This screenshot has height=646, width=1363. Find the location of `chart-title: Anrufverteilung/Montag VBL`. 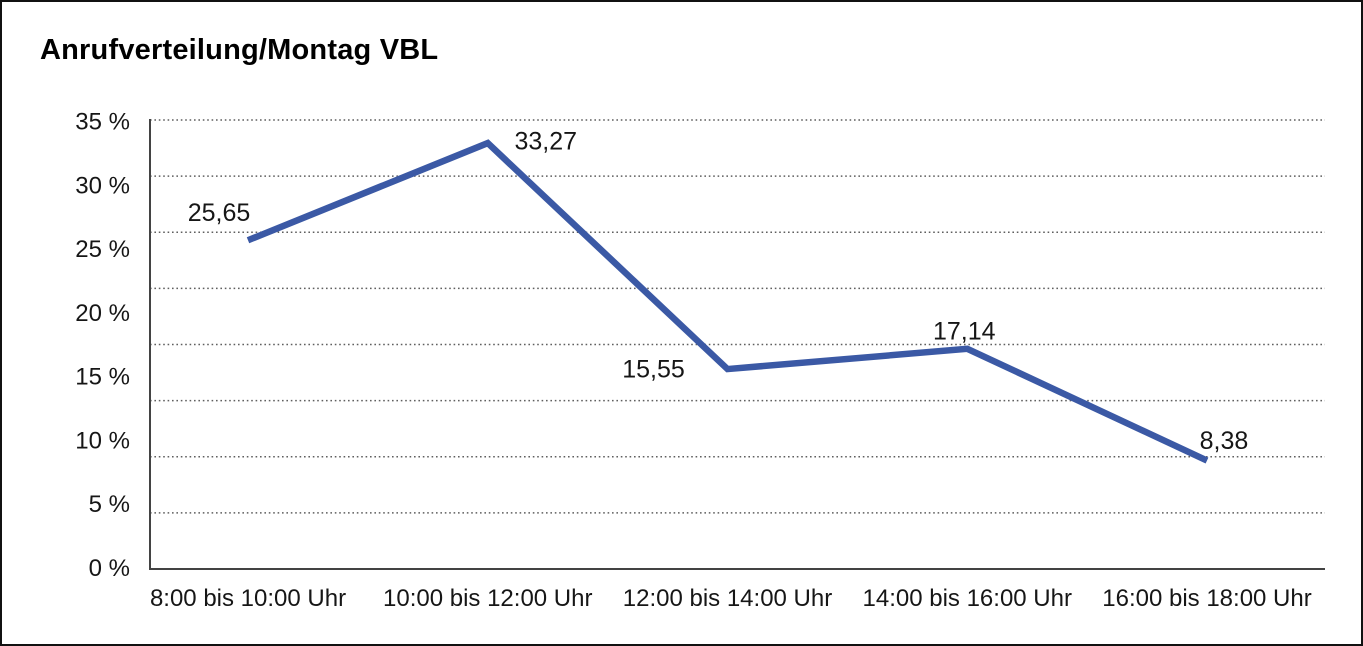

chart-title: Anrufverteilung/Montag VBL is located at coordinates (239, 50).